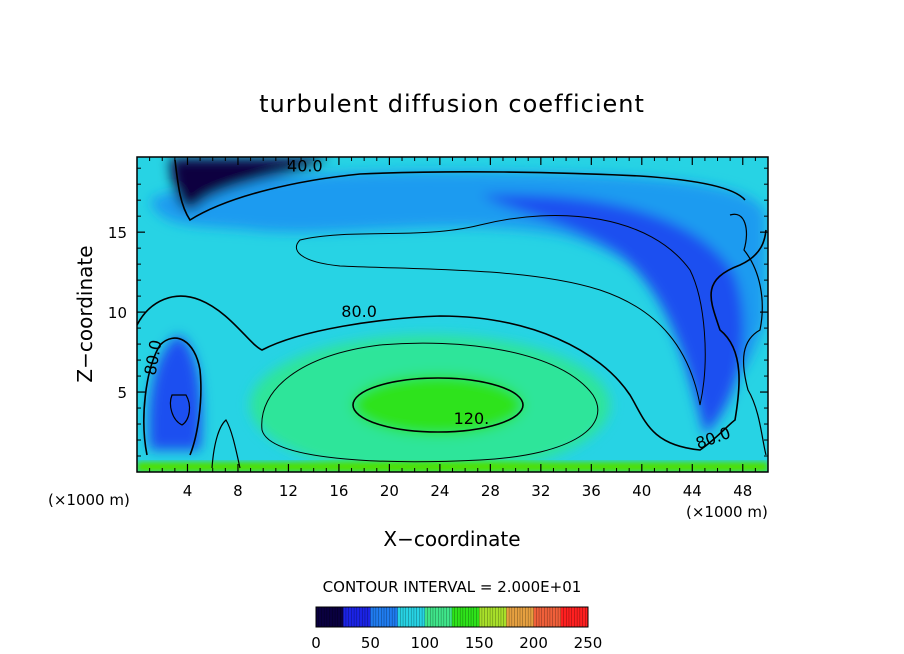 Image resolution: width=904 pixels, height=654 pixels. I want to click on contour-label: 80.0, so click(359, 311).